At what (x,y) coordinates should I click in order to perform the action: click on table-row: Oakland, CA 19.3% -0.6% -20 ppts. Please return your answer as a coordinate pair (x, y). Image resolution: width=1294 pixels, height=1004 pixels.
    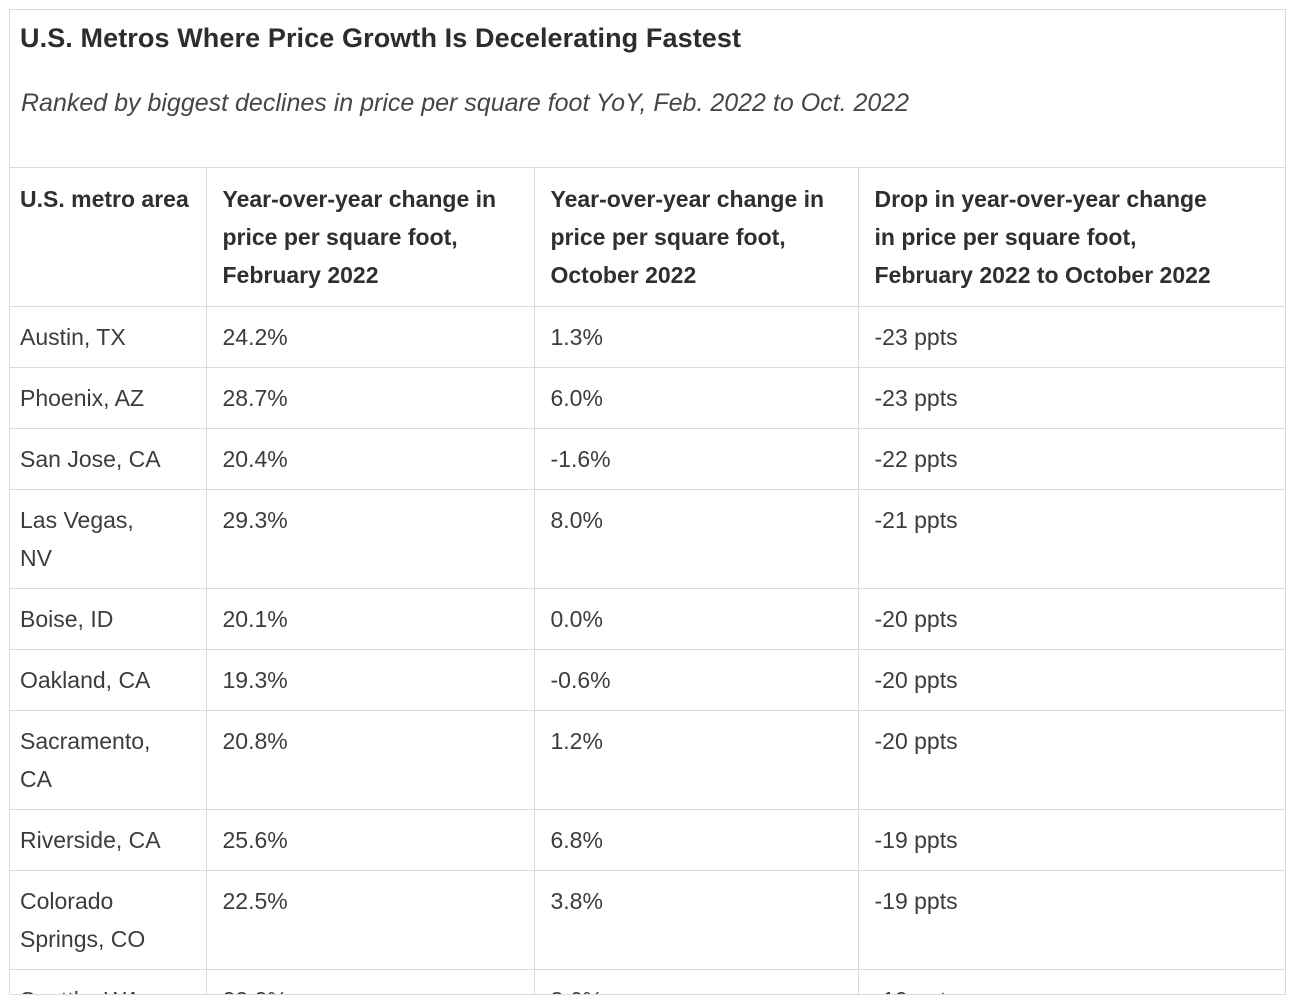
    Looking at the image, I should click on (647, 680).